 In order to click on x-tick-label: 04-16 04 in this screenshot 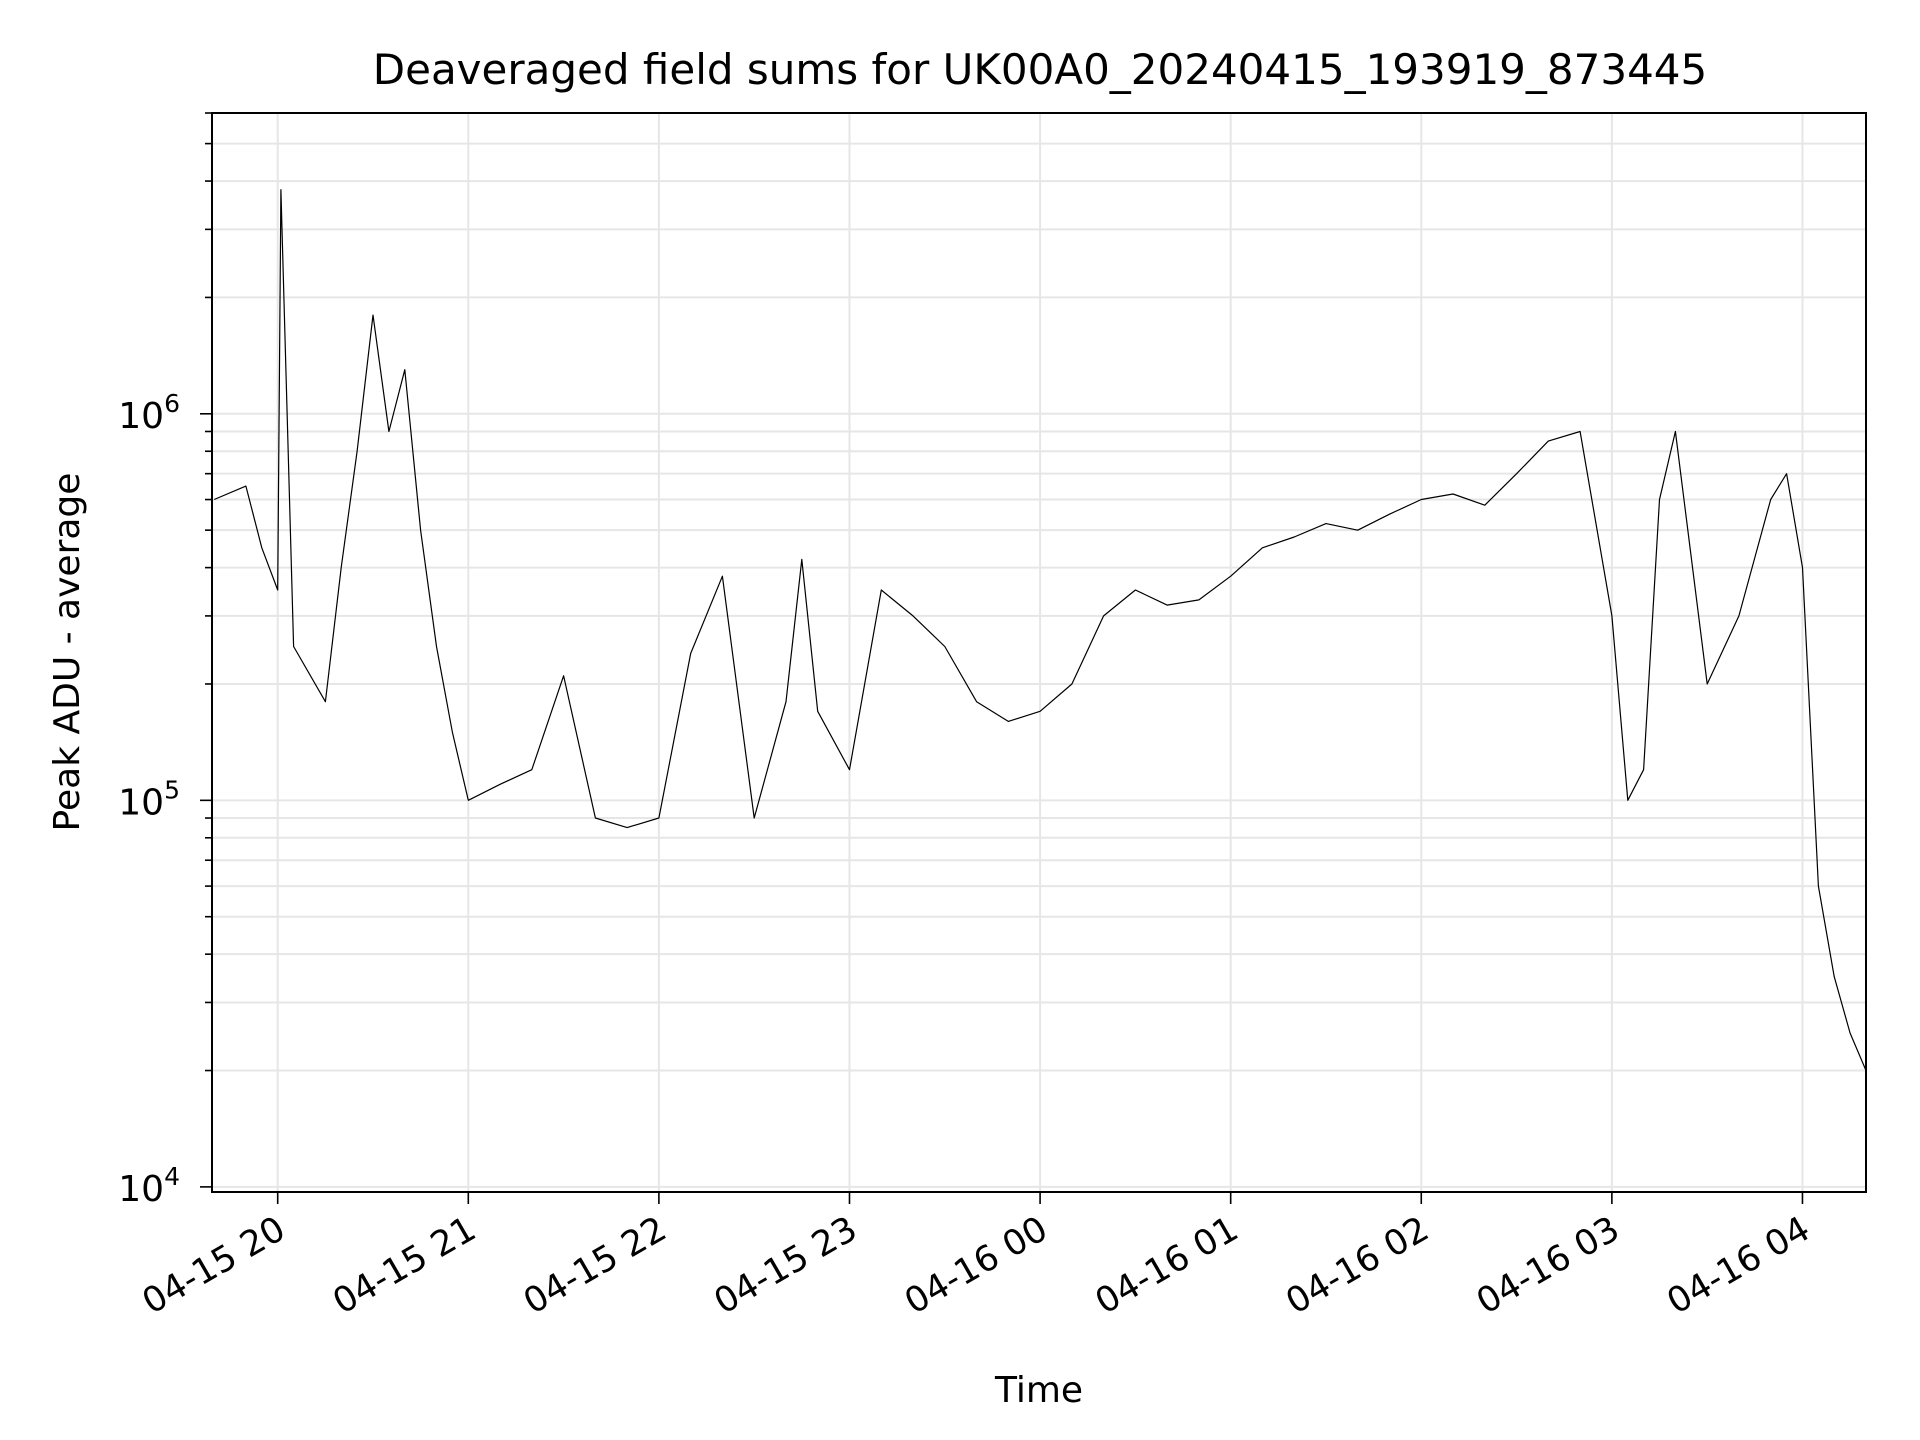, I will do `click(1739, 1265)`.